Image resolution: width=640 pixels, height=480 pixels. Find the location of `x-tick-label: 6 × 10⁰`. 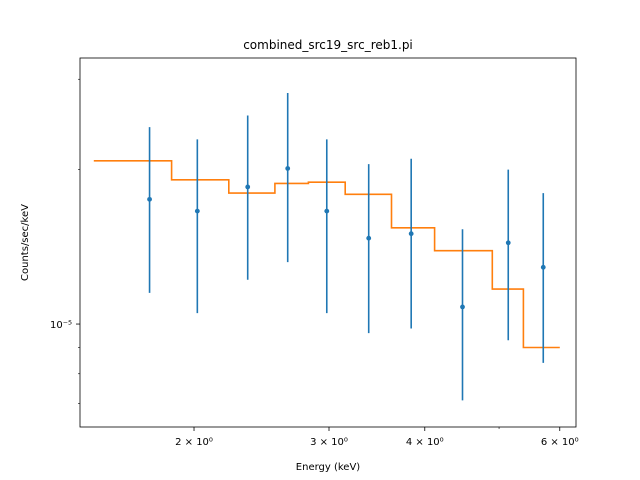

x-tick-label: 6 × 10⁰ is located at coordinates (560, 442).